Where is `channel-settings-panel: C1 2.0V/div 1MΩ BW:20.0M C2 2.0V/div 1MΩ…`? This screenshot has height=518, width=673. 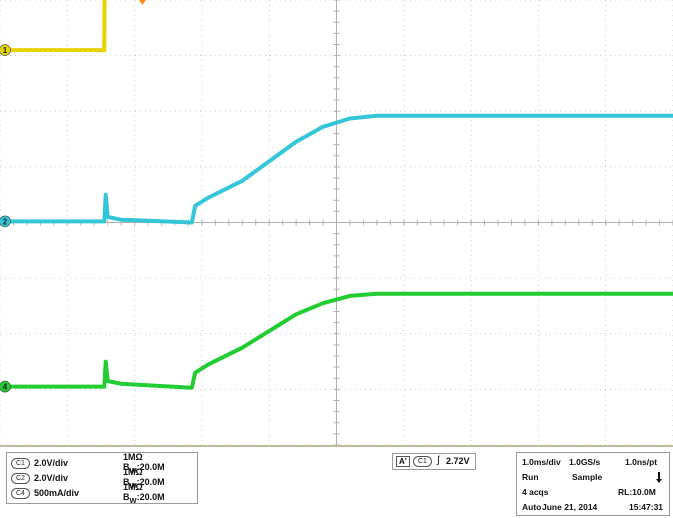 channel-settings-panel: C1 2.0V/div 1MΩ BW:20.0M C2 2.0V/div 1MΩ… is located at coordinates (102, 478).